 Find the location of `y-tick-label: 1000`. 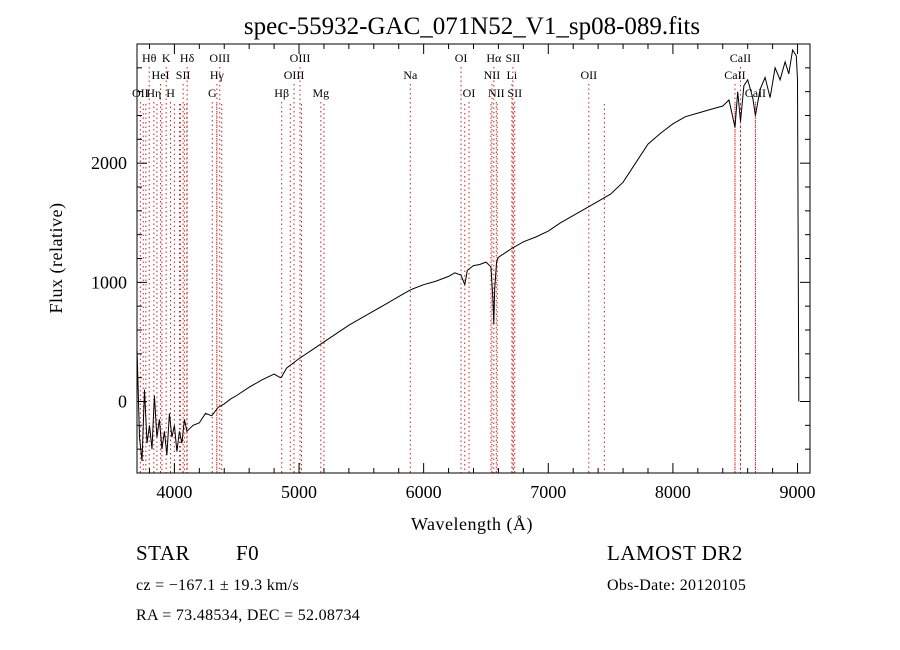

y-tick-label: 1000 is located at coordinates (109, 282).